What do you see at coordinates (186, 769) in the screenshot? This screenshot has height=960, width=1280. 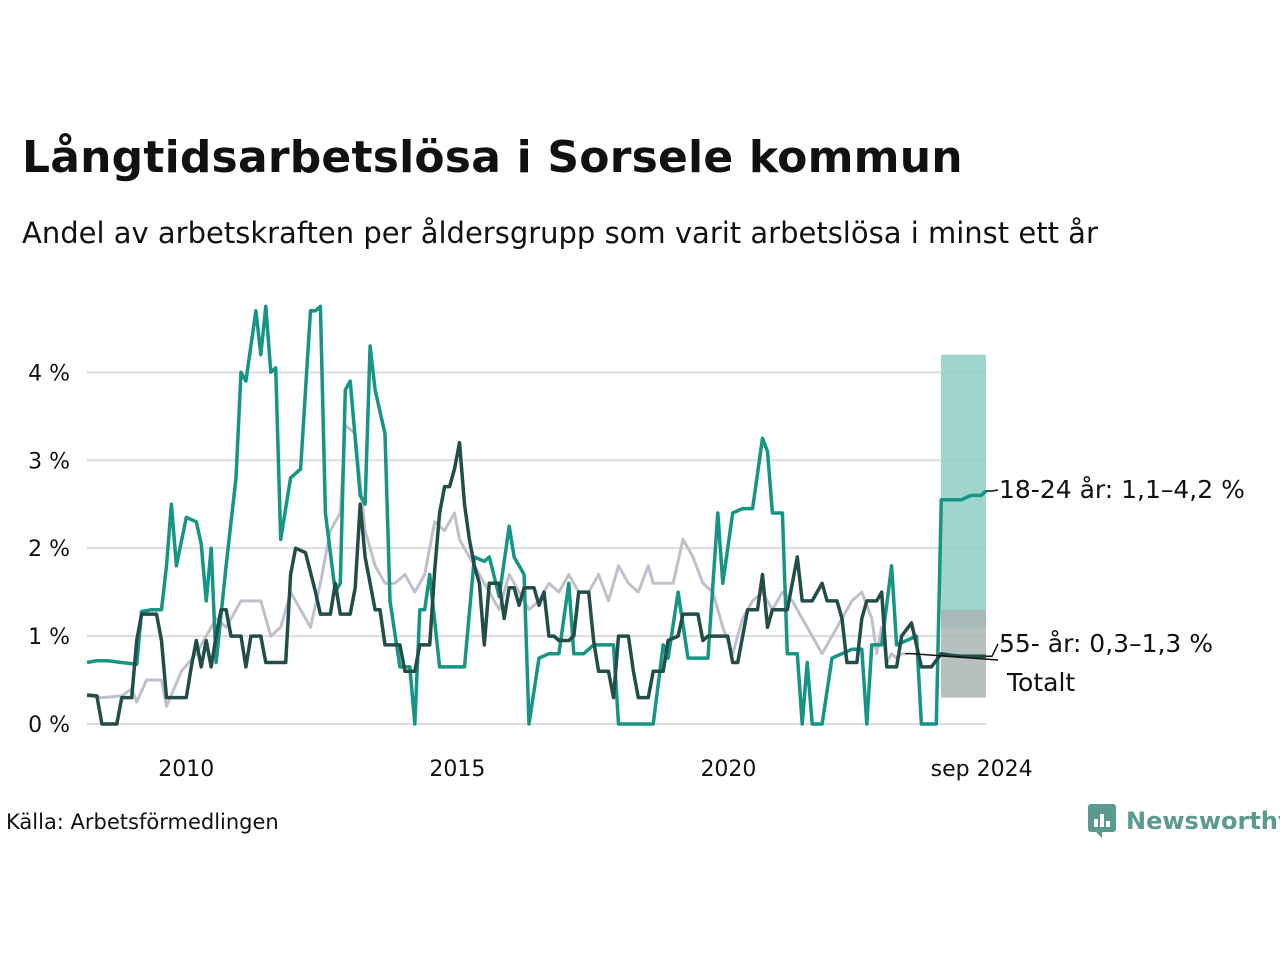 I see `x-tick-label: 2010` at bounding box center [186, 769].